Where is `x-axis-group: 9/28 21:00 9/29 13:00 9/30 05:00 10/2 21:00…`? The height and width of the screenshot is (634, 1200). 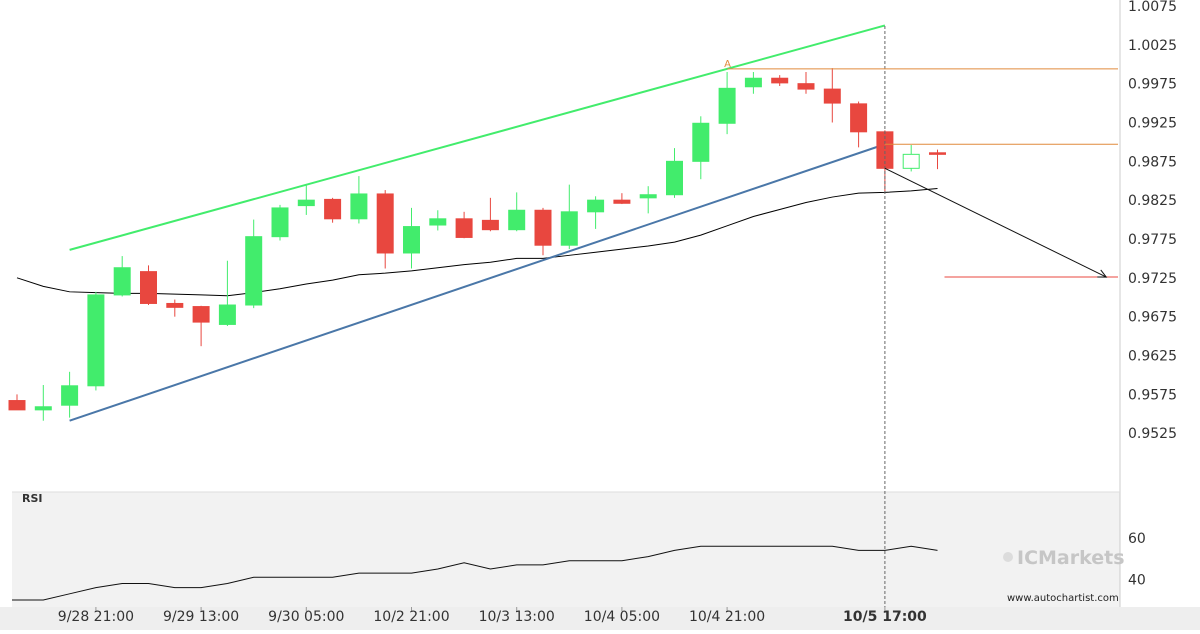 x-axis-group: 9/28 21:00 9/29 13:00 9/30 05:00 10/2 21:00… is located at coordinates (492, 616).